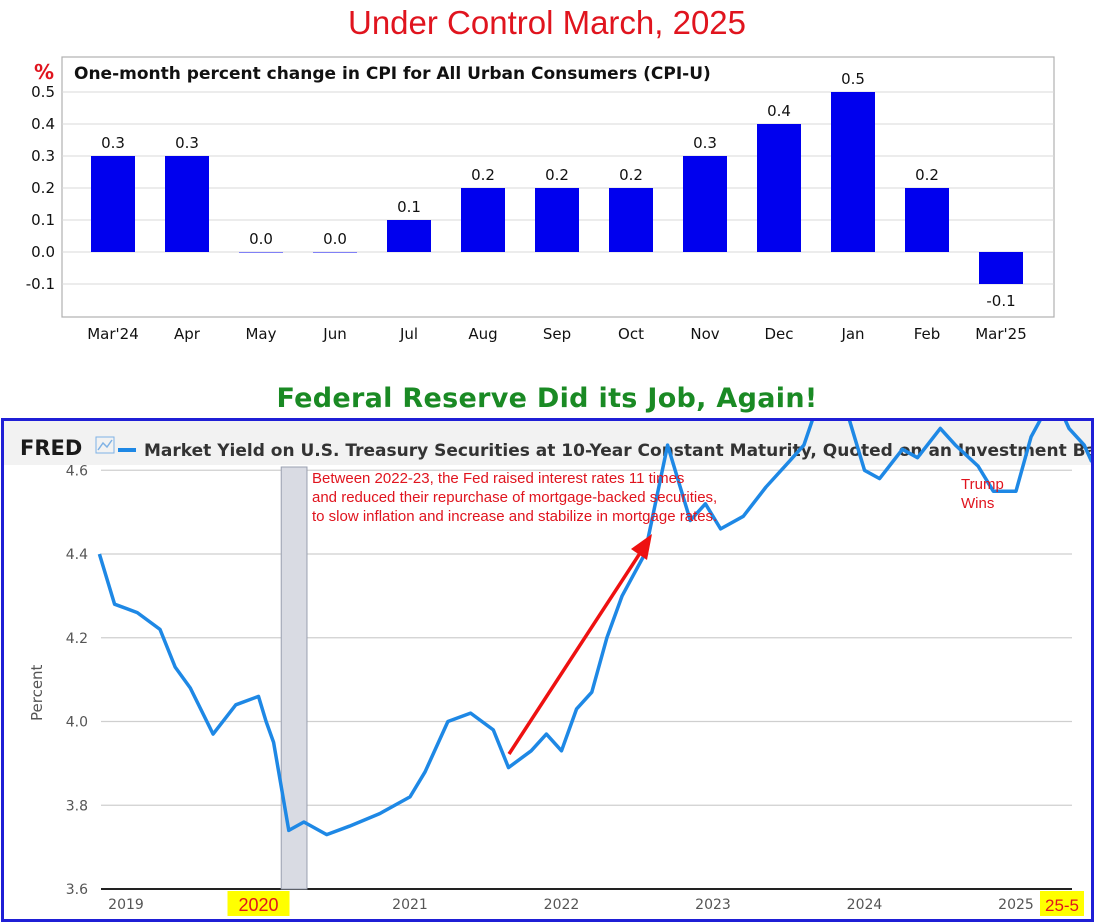 This screenshot has height=922, width=1094. Describe the element at coordinates (547, 22) in the screenshot. I see `headline-top: Under Control March, 2025` at that location.